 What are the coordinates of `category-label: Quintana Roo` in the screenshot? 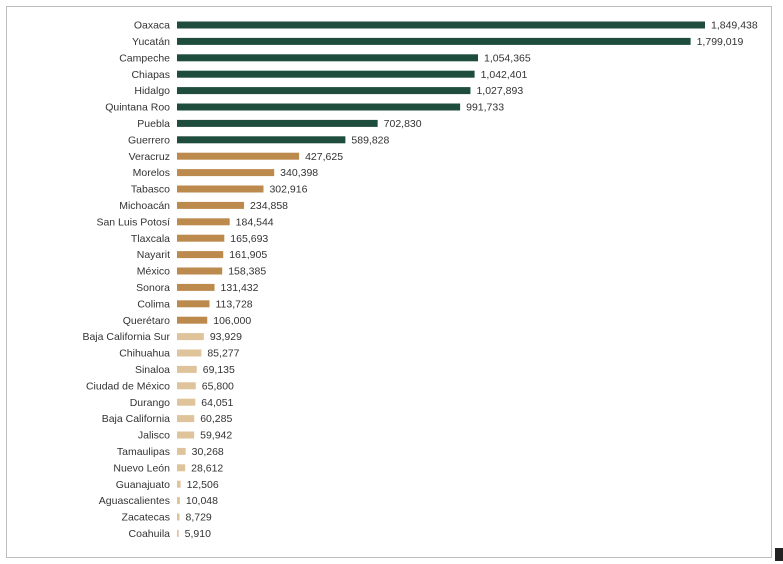 It's located at (137, 108).